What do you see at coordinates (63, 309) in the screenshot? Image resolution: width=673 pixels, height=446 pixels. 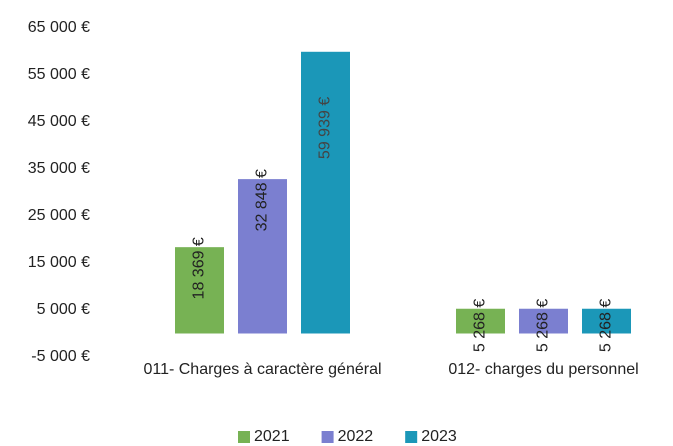 I see `y-tick-label: 5 000 €` at bounding box center [63, 309].